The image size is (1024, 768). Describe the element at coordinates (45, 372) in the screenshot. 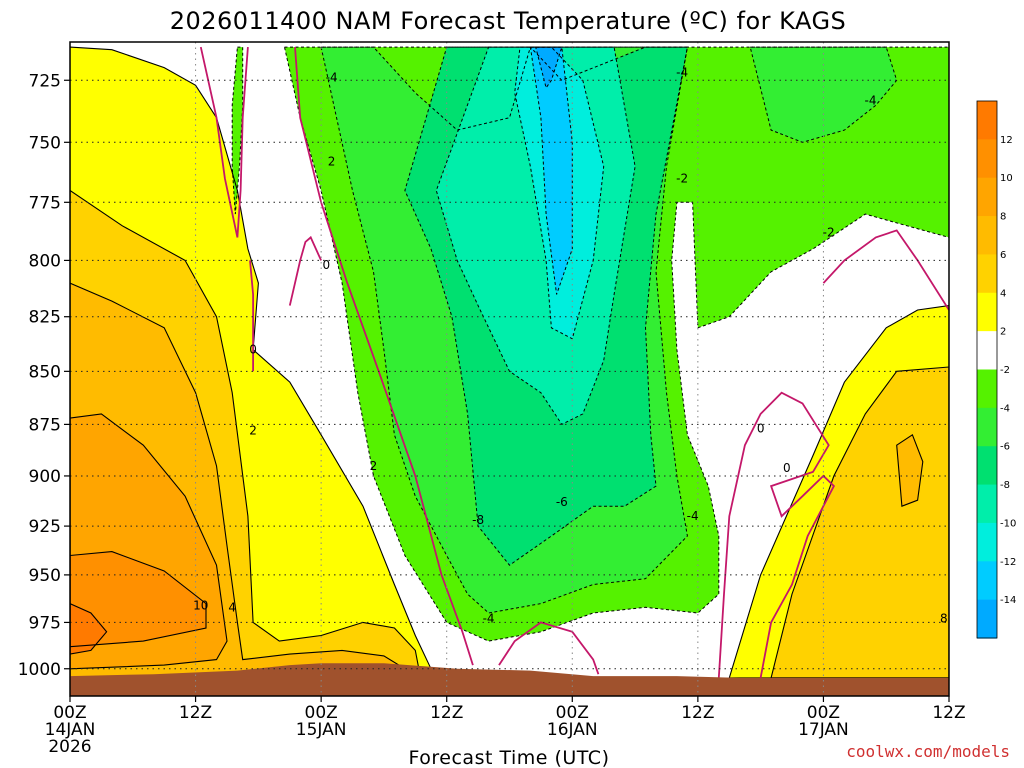

I see `y-tick-label: 850` at that location.